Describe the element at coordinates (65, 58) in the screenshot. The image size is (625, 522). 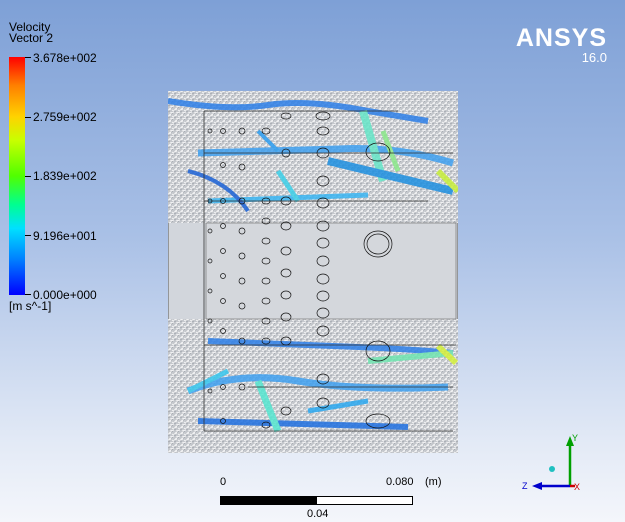
I see `legend-tick-label-max: 3.678e+002` at that location.